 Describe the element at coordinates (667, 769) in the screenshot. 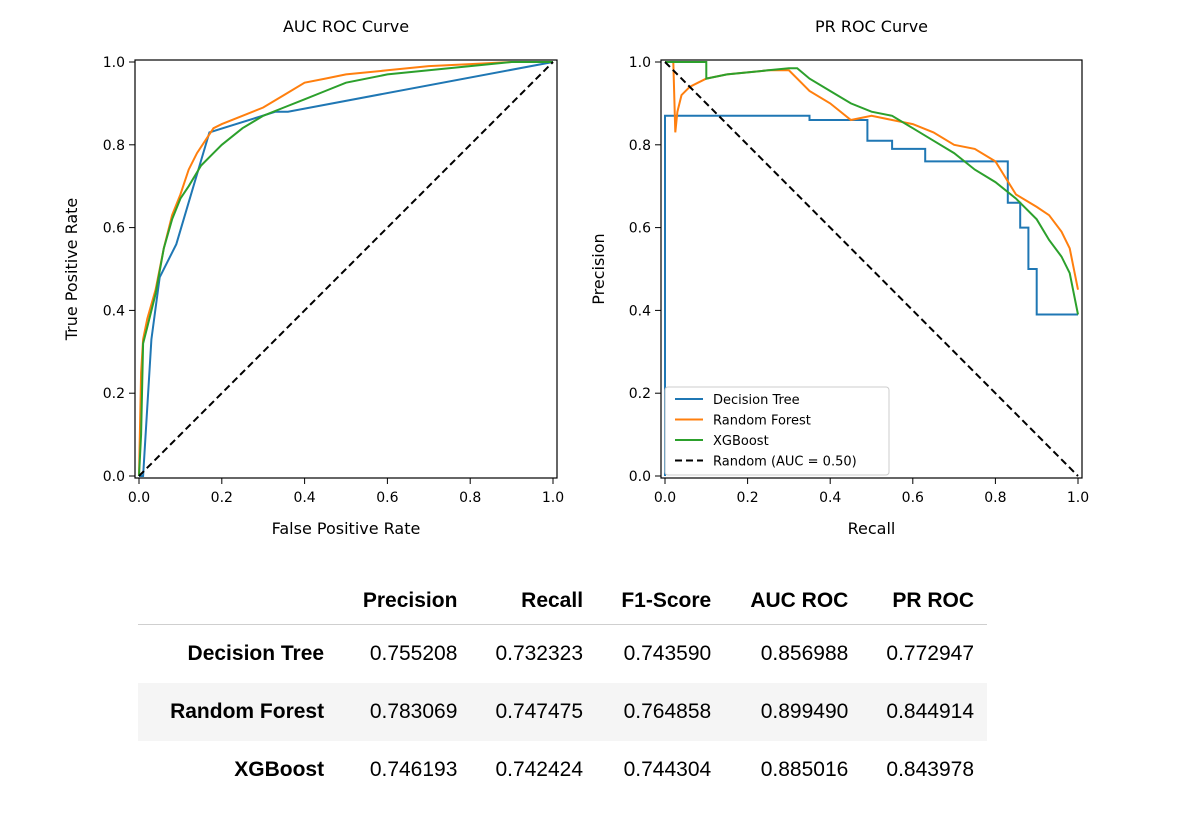

I see `cell-f1: 0.744304` at that location.